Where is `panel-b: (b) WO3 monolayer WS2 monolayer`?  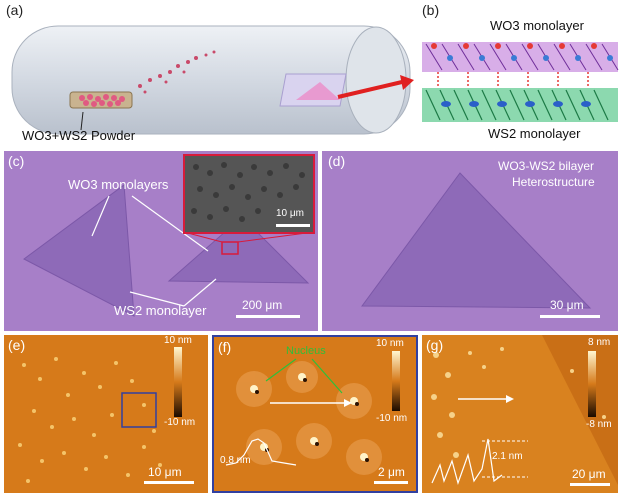 panel-b: (b) WO3 monolayer WS2 monolayer is located at coordinates (520, 75).